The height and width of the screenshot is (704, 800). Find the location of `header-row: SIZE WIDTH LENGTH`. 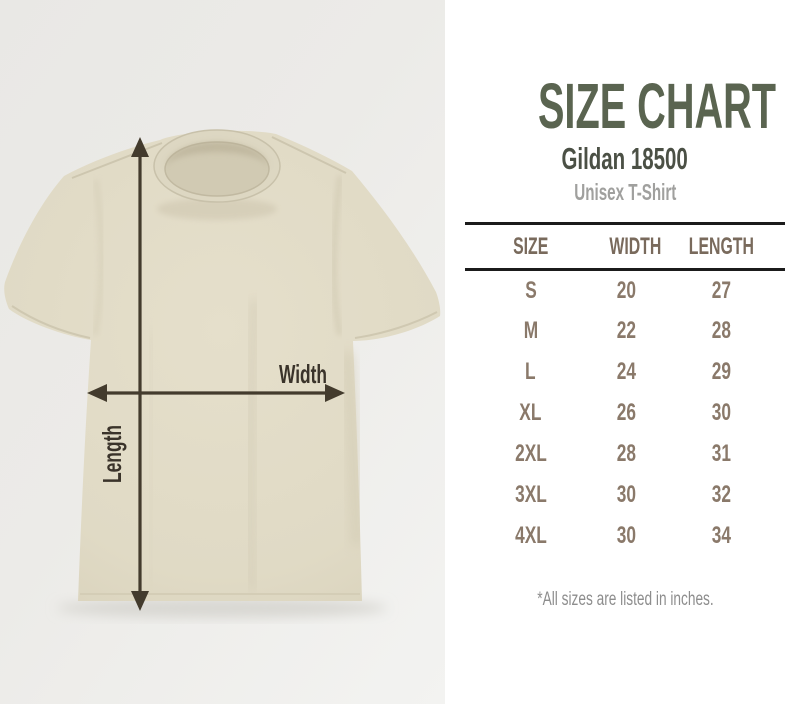

header-row: SIZE WIDTH LENGTH is located at coordinates (625, 246).